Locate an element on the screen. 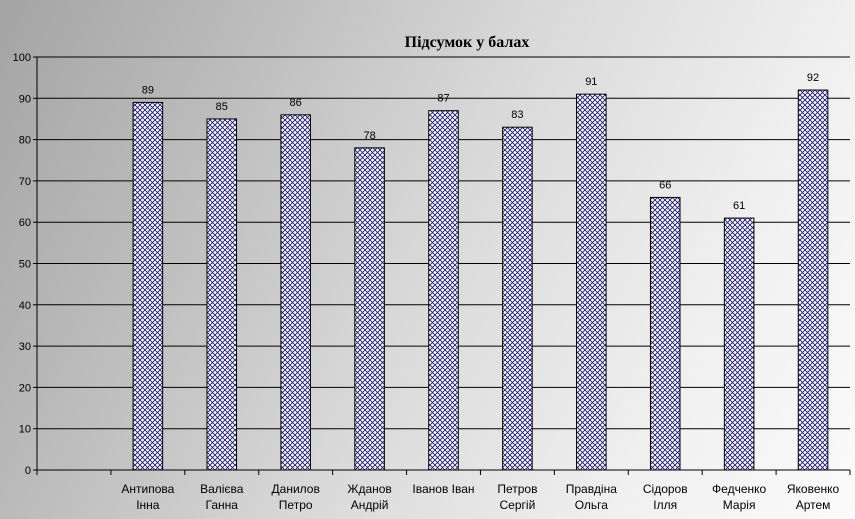  x-tick-label: Сергій is located at coordinates (518, 505).